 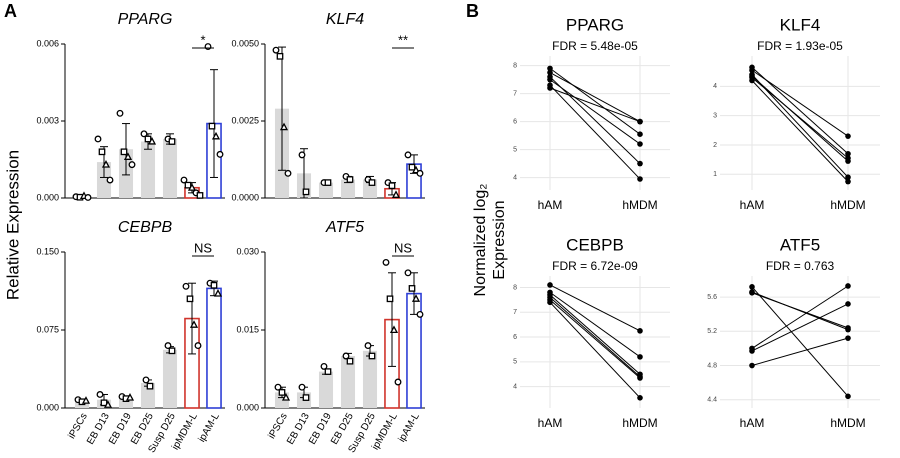 I want to click on y-tick-label: 1, so click(x=715, y=174).